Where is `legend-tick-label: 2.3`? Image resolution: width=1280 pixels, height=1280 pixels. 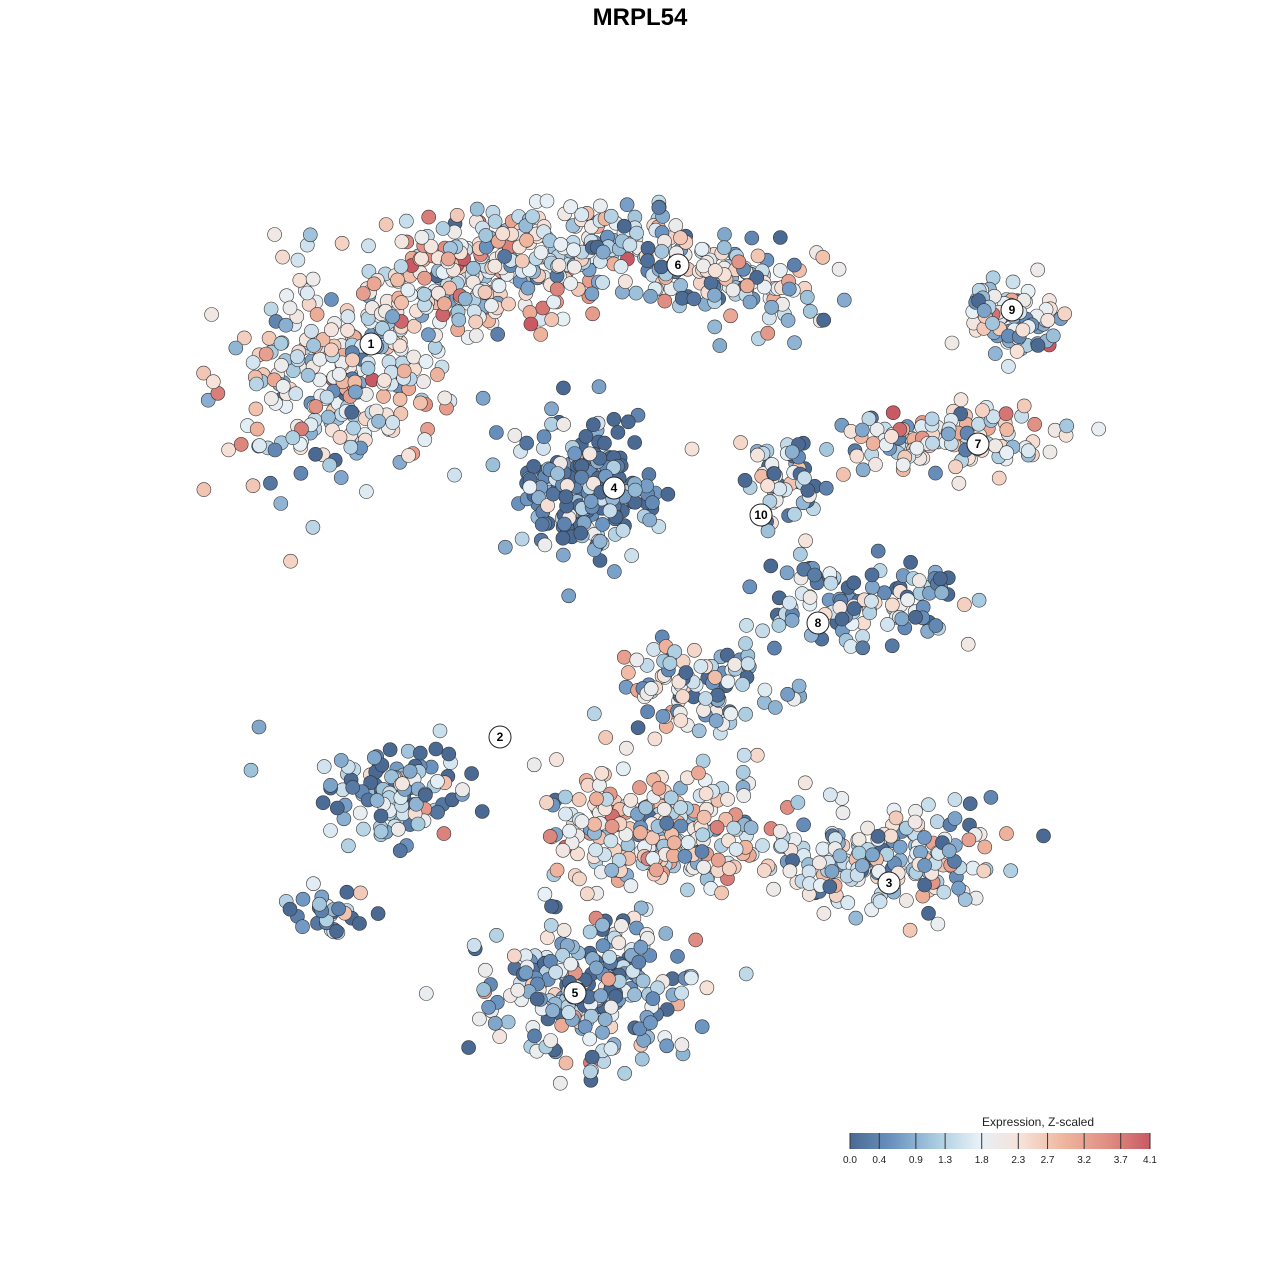
legend-tick-label: 2.3 is located at coordinates (1018, 1160).